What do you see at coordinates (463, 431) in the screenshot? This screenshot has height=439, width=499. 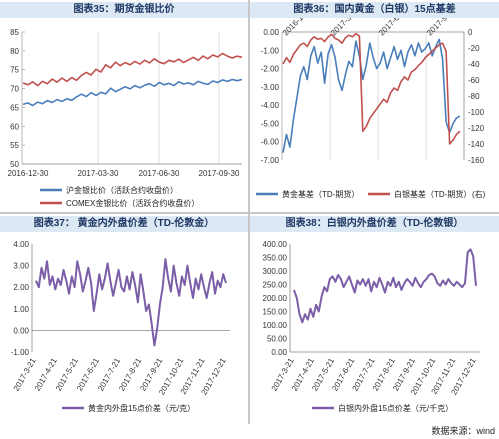 I see `data-source-note: 数据来源：wind` at bounding box center [463, 431].